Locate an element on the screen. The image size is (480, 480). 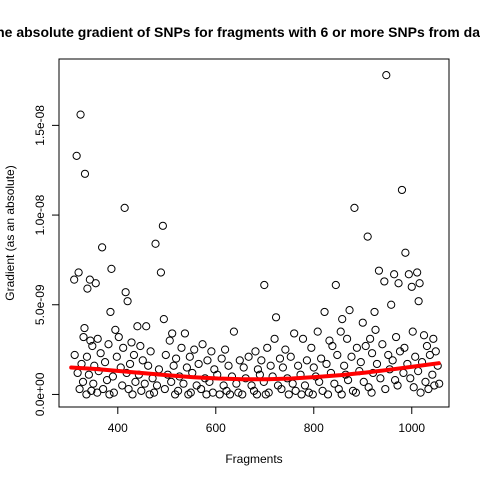
x-axis: 400 600 800 1000 is located at coordinates (266, 420).